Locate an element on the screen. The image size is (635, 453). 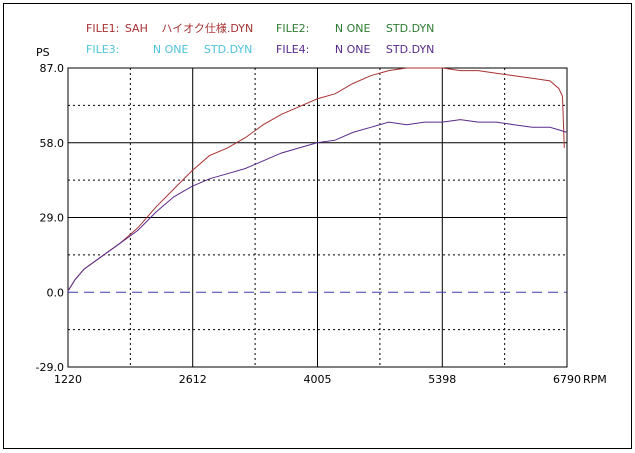
legend-file2: FILE2: N ONE STD.DYN is located at coordinates (355, 28).